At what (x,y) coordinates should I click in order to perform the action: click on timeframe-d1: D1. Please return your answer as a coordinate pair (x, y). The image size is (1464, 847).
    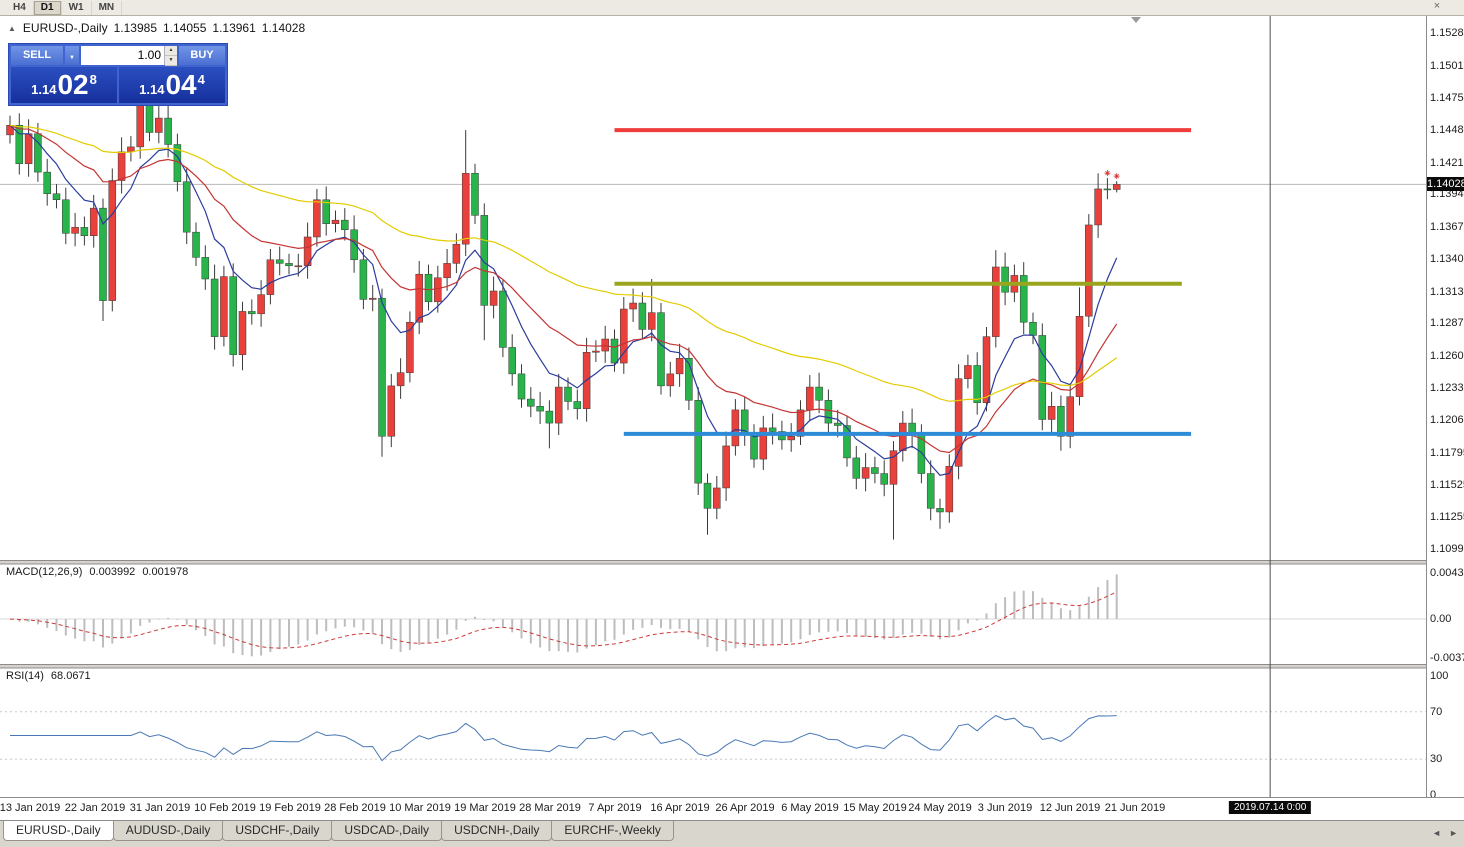
    Looking at the image, I should click on (47, 7).